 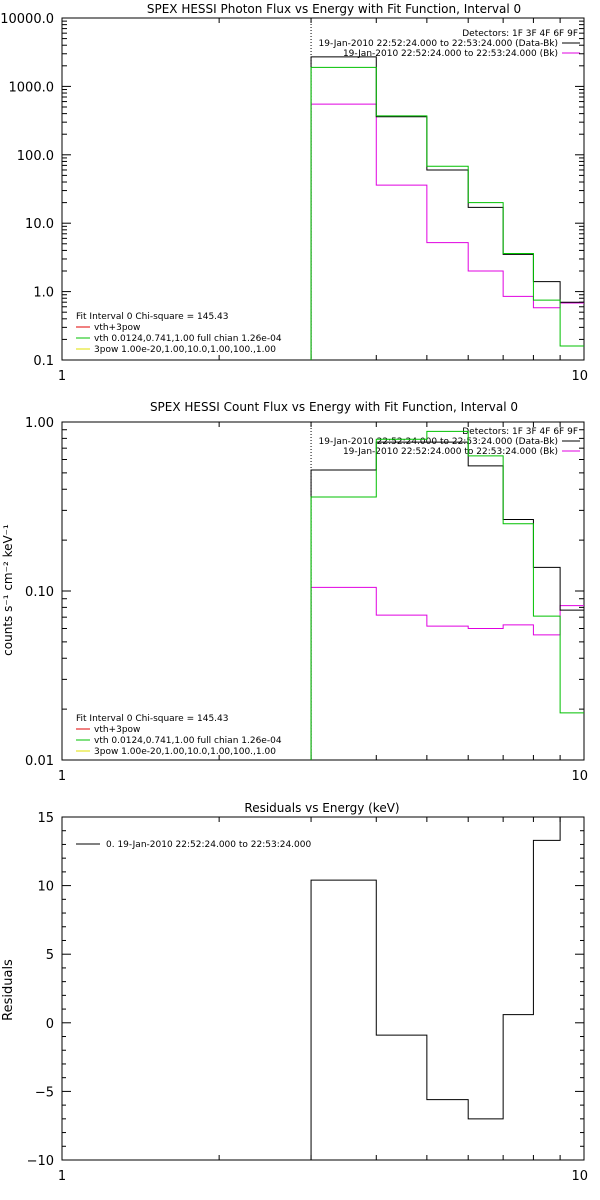 I want to click on count-flux-fit-line-3: 3pow 1.00e-20,1.00,10.0,1.00,100.,1.00, so click(x=185, y=752).